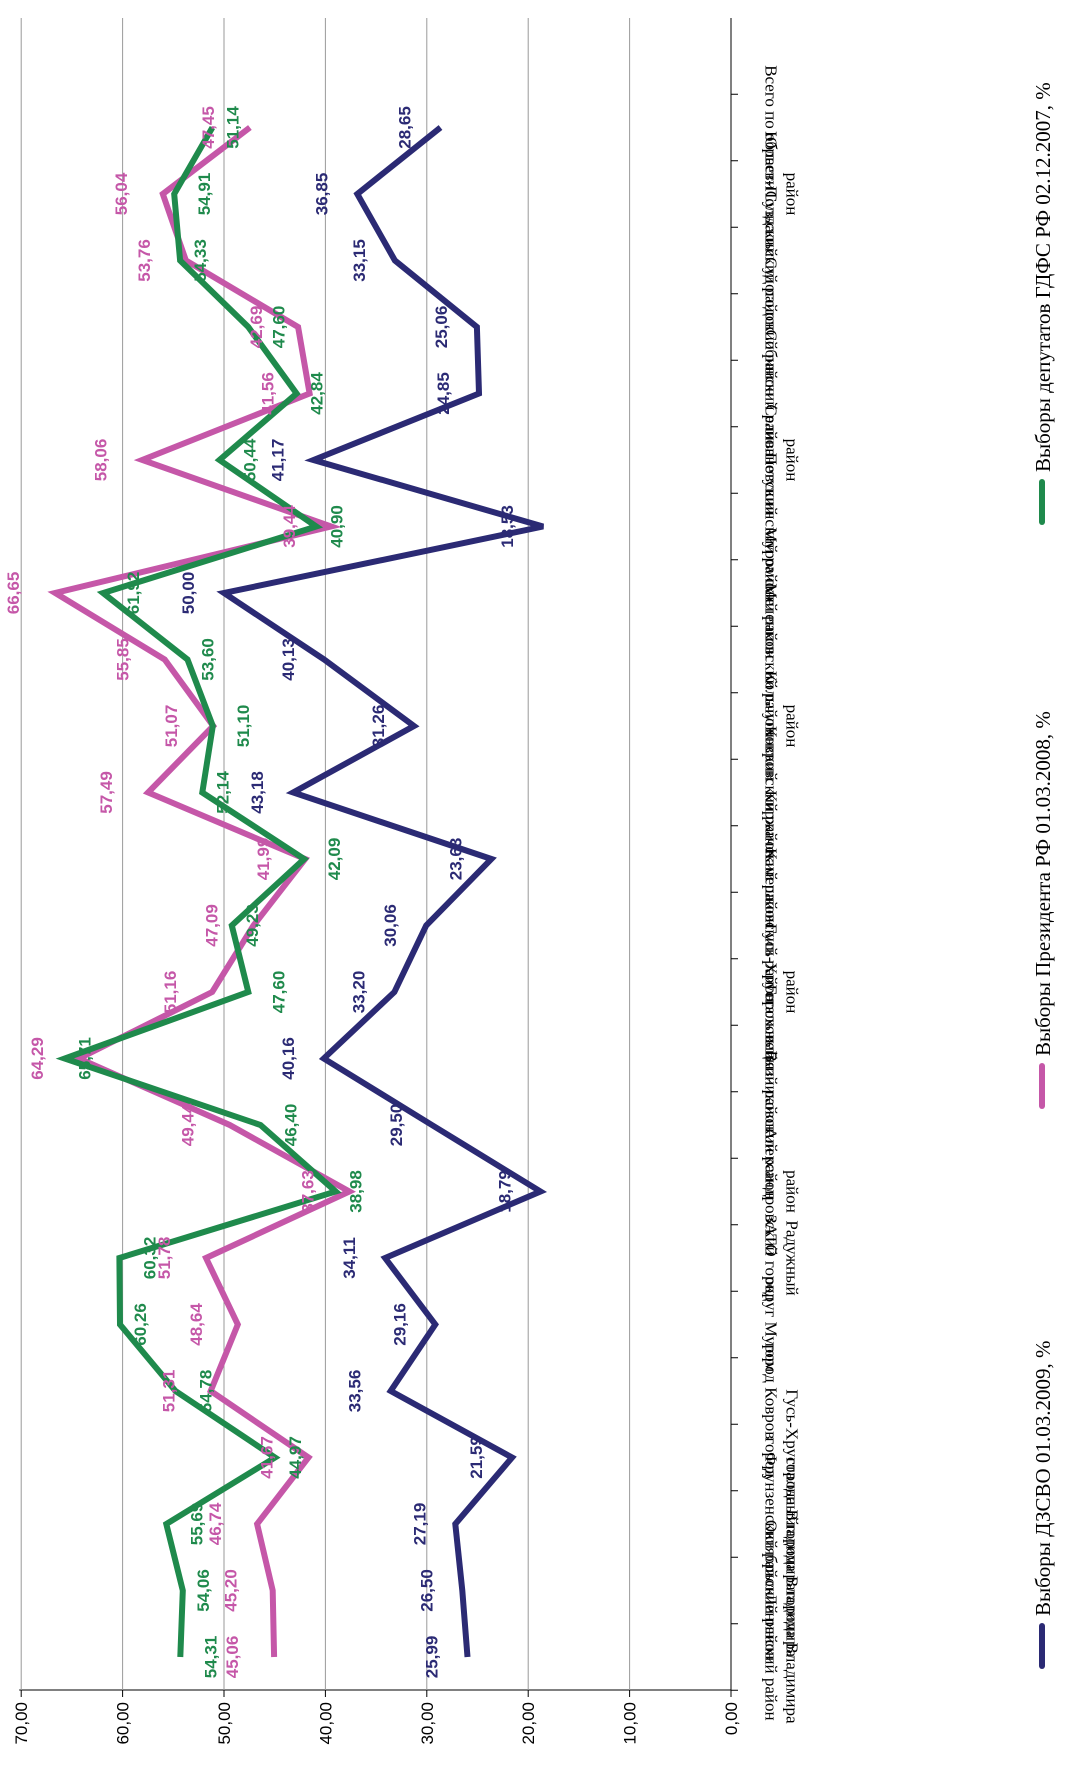  I want to click on data-label: 34,11, so click(349, 1258).